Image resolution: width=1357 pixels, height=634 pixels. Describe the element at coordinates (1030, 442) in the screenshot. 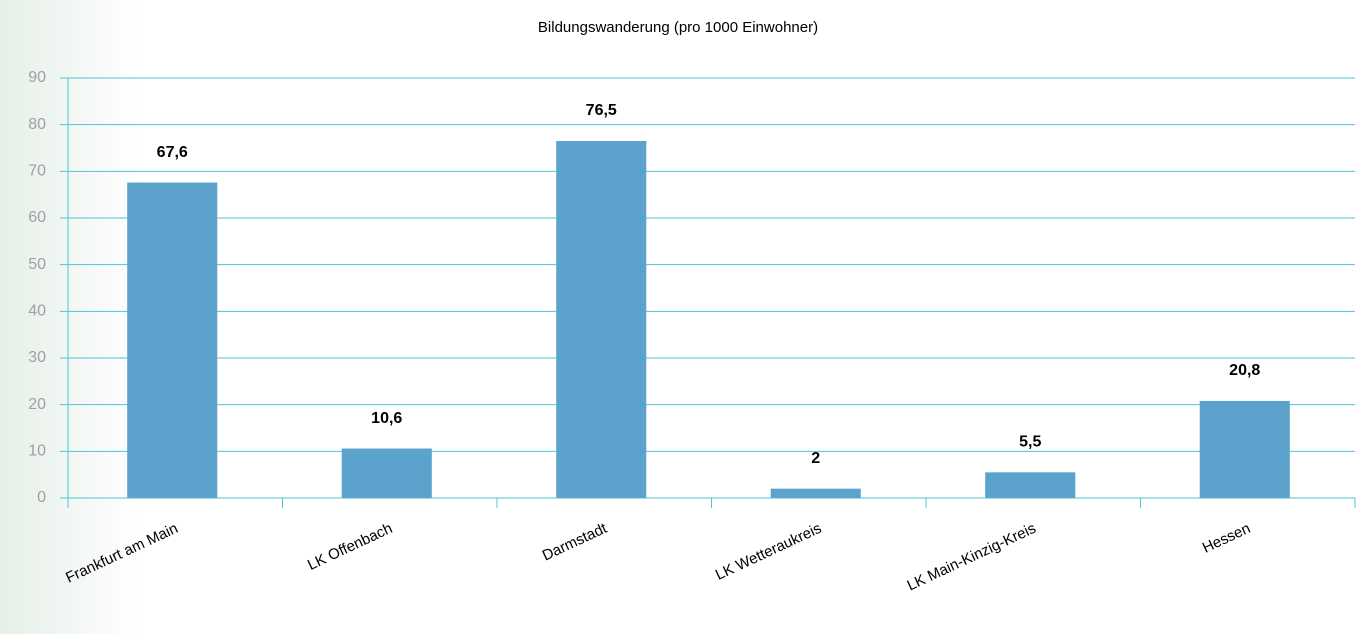

I see `data-label: 5,5` at that location.